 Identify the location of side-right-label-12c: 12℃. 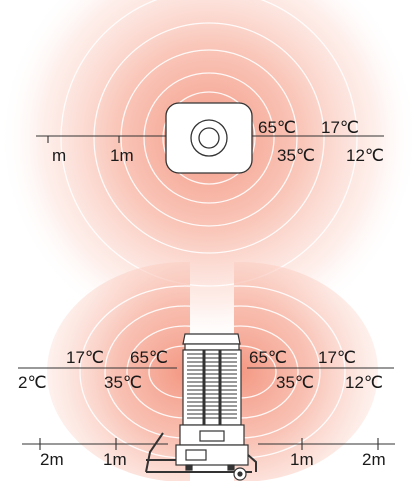
(364, 382).